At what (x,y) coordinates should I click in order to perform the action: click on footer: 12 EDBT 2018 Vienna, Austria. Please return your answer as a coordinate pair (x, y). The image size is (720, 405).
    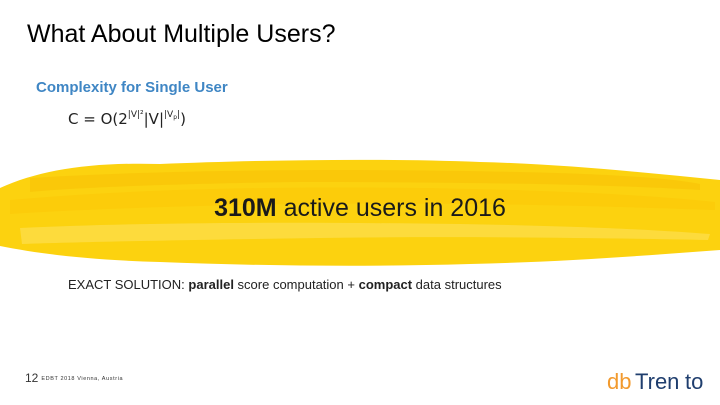
    Looking at the image, I should click on (74, 378).